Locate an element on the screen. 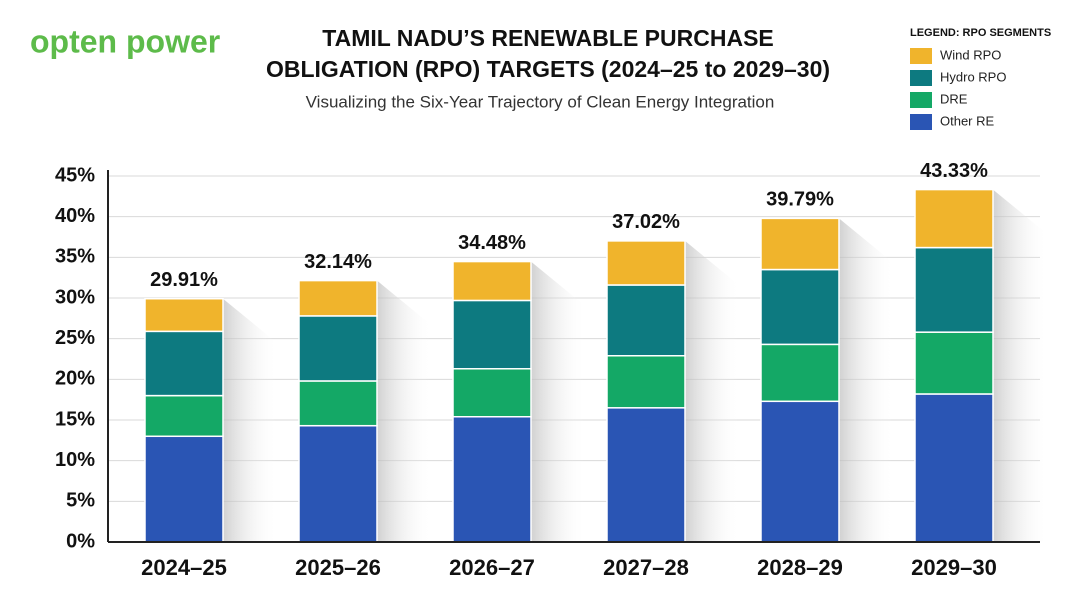 This screenshot has height=603, width=1080. total-label: 32.14% is located at coordinates (338, 262).